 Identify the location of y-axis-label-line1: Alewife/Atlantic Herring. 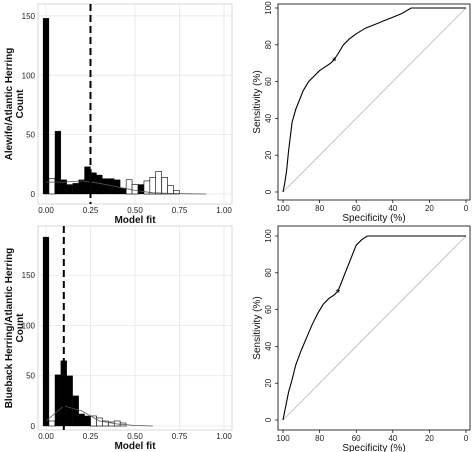
(9, 104).